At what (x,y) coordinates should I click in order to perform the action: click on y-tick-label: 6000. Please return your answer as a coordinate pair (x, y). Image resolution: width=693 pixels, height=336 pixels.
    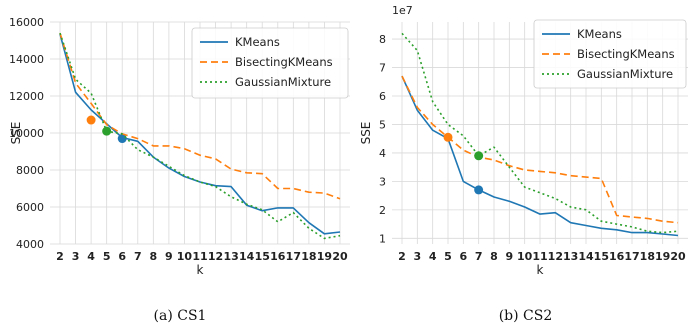
    Looking at the image, I should click on (30, 207).